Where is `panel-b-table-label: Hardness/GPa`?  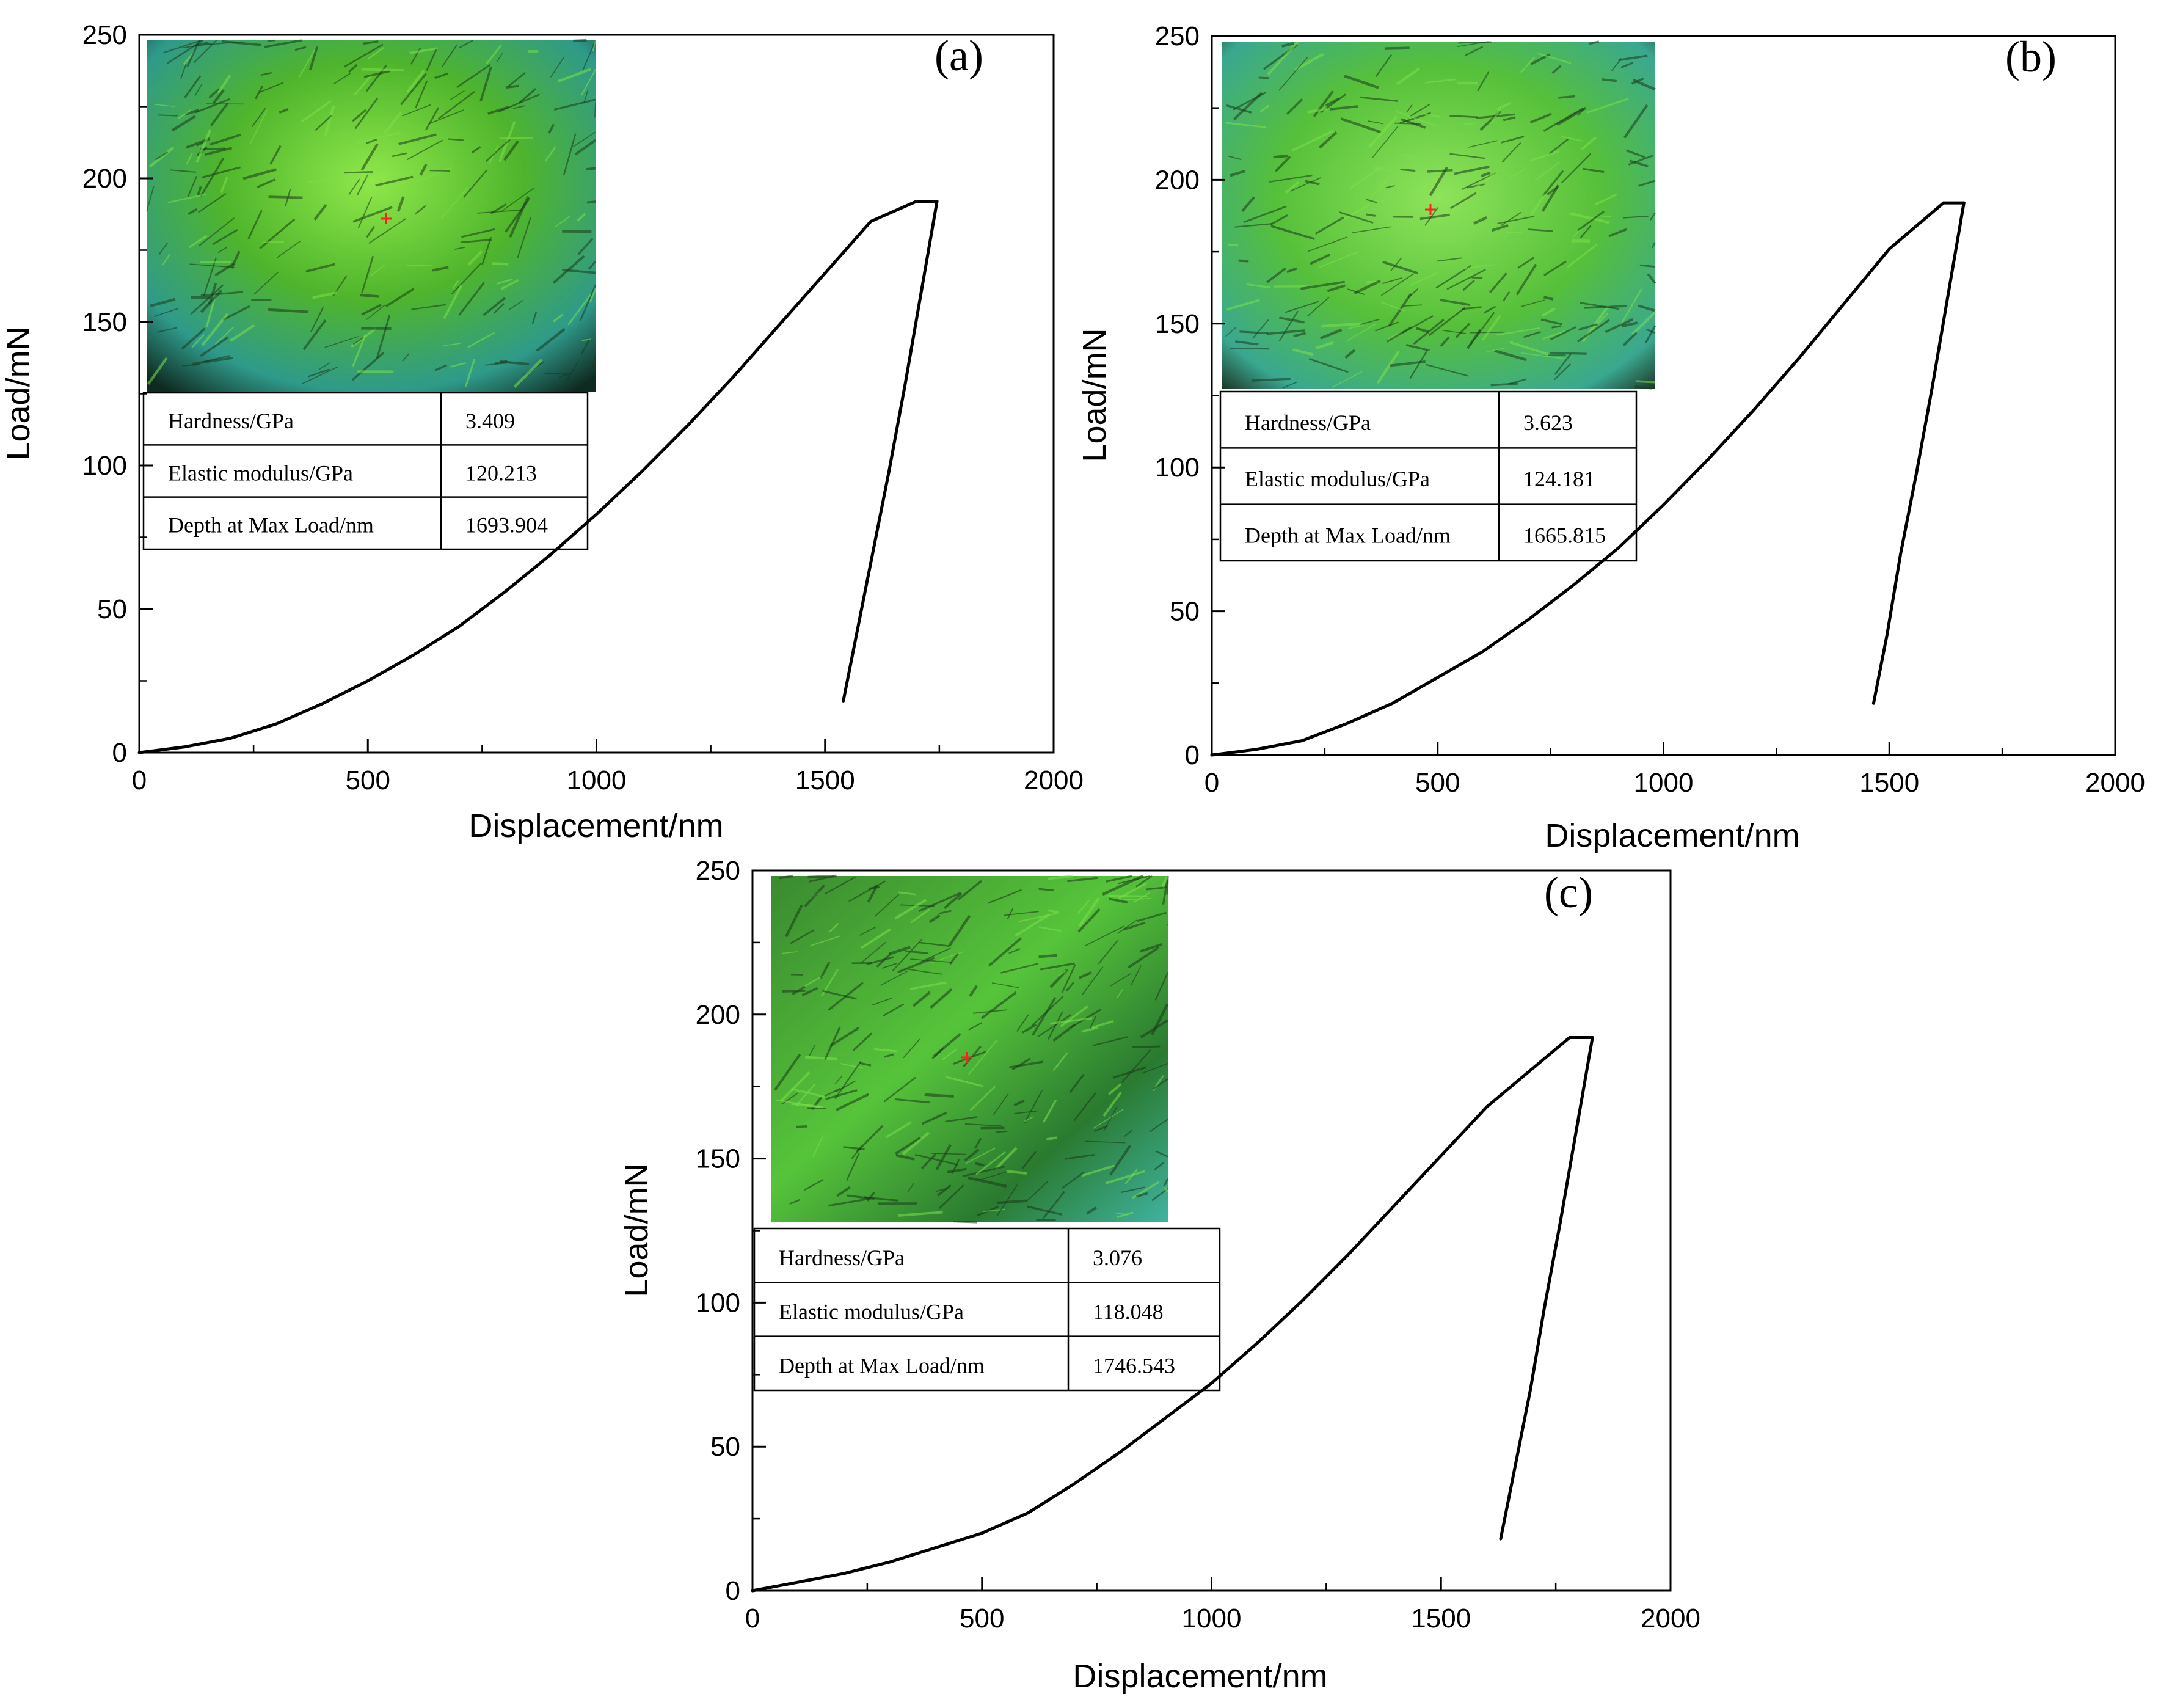 panel-b-table-label: Hardness/GPa is located at coordinates (1308, 423).